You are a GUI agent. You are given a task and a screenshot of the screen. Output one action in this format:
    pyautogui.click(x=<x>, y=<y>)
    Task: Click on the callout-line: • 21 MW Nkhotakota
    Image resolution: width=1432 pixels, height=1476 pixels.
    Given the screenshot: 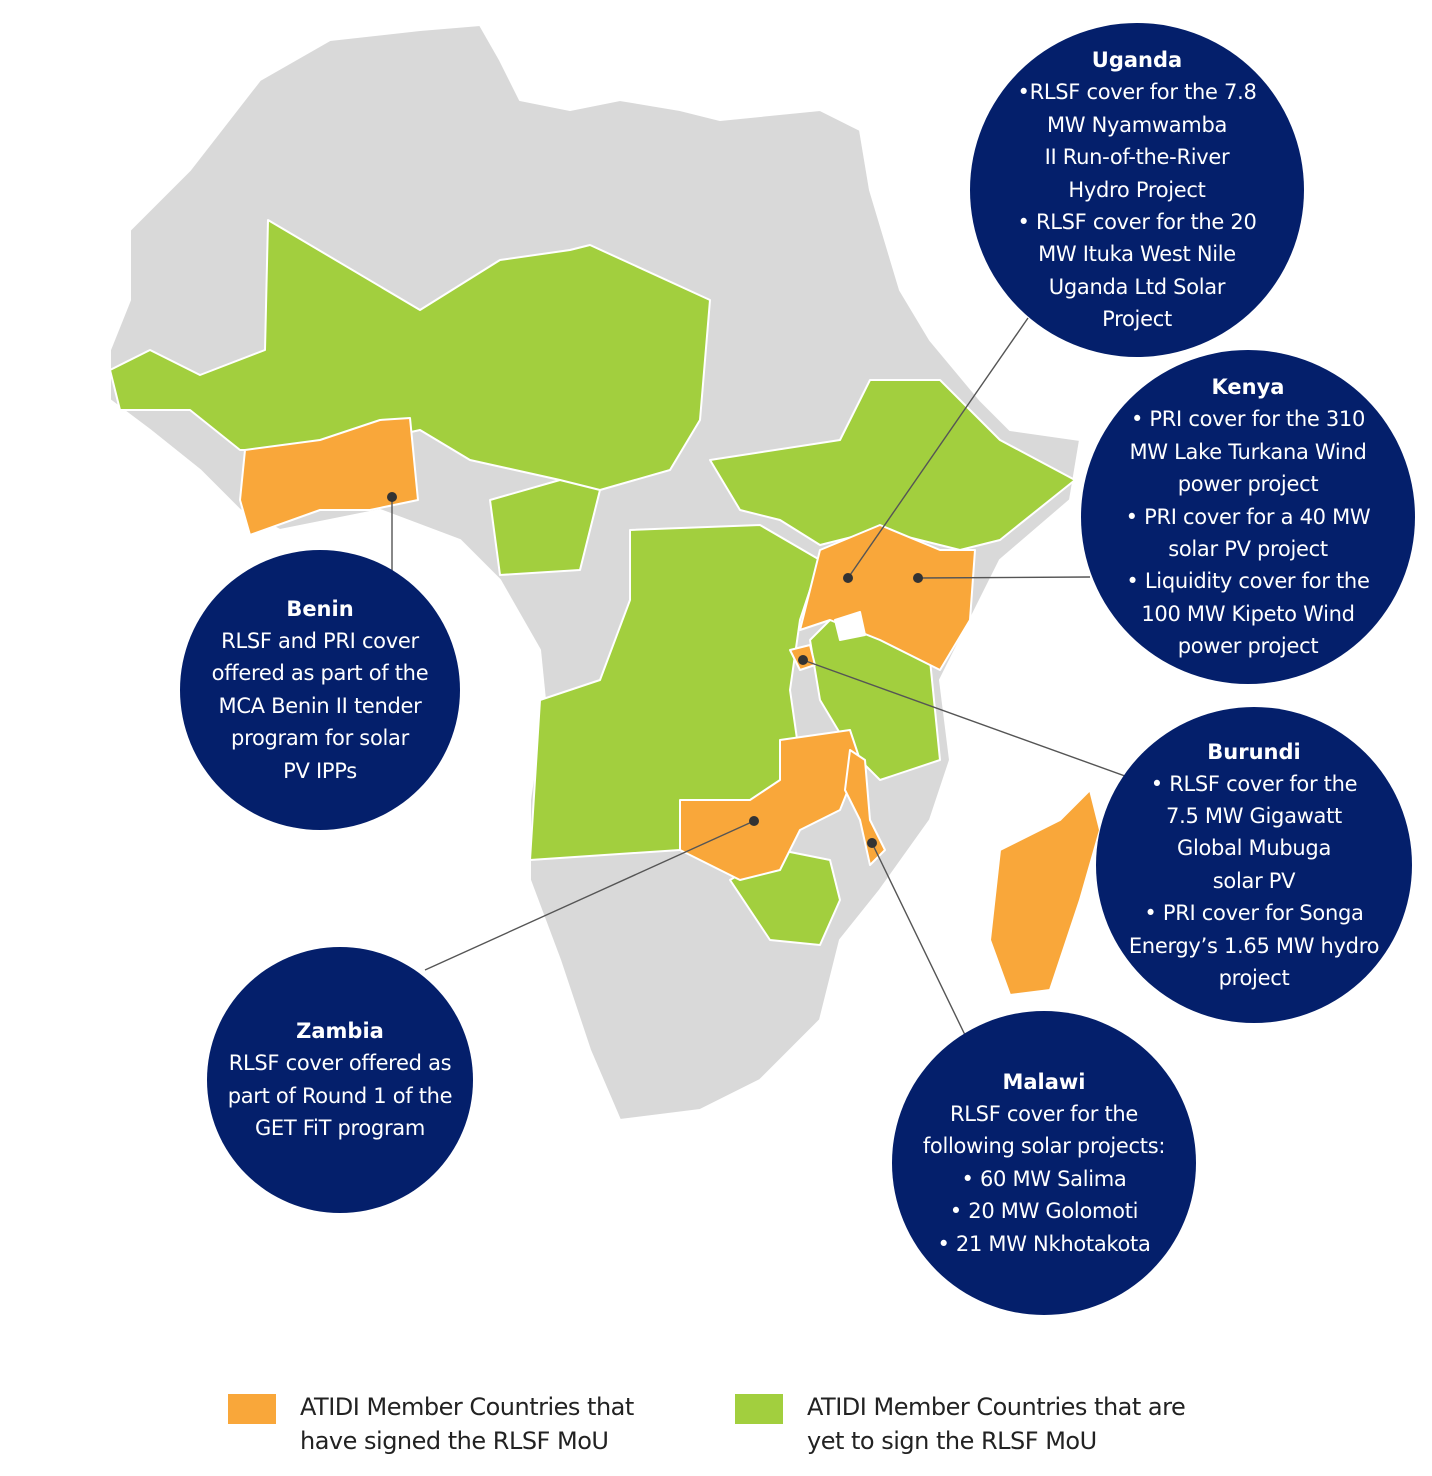 What is the action you would take?
    pyautogui.click(x=1044, y=1243)
    